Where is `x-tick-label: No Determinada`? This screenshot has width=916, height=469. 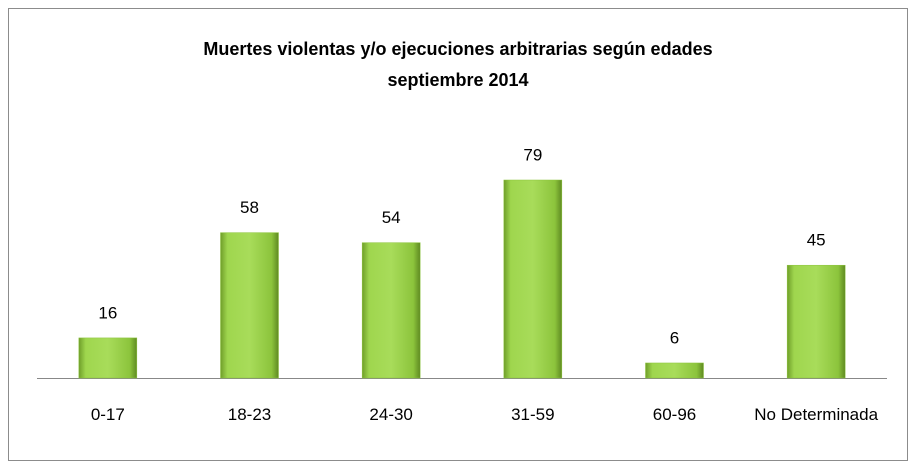
x-tick-label: No Determinada is located at coordinates (816, 414).